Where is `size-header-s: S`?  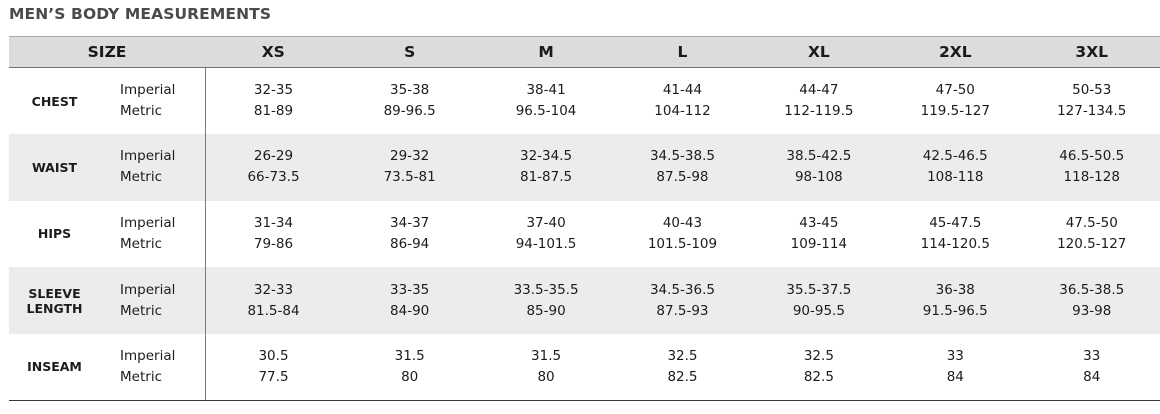 size-header-s: S is located at coordinates (409, 52).